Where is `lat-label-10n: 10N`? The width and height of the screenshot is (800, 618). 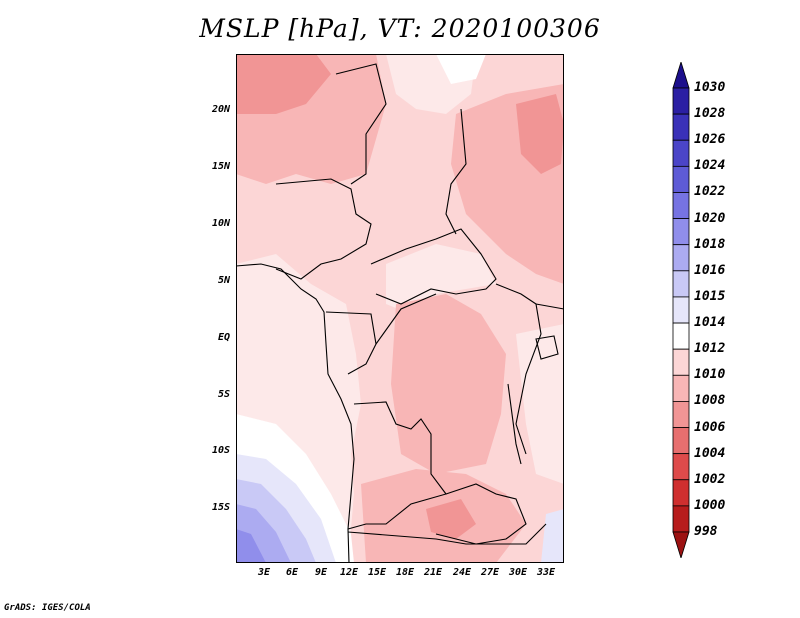 lat-label-10n: 10N is located at coordinates (220, 223).